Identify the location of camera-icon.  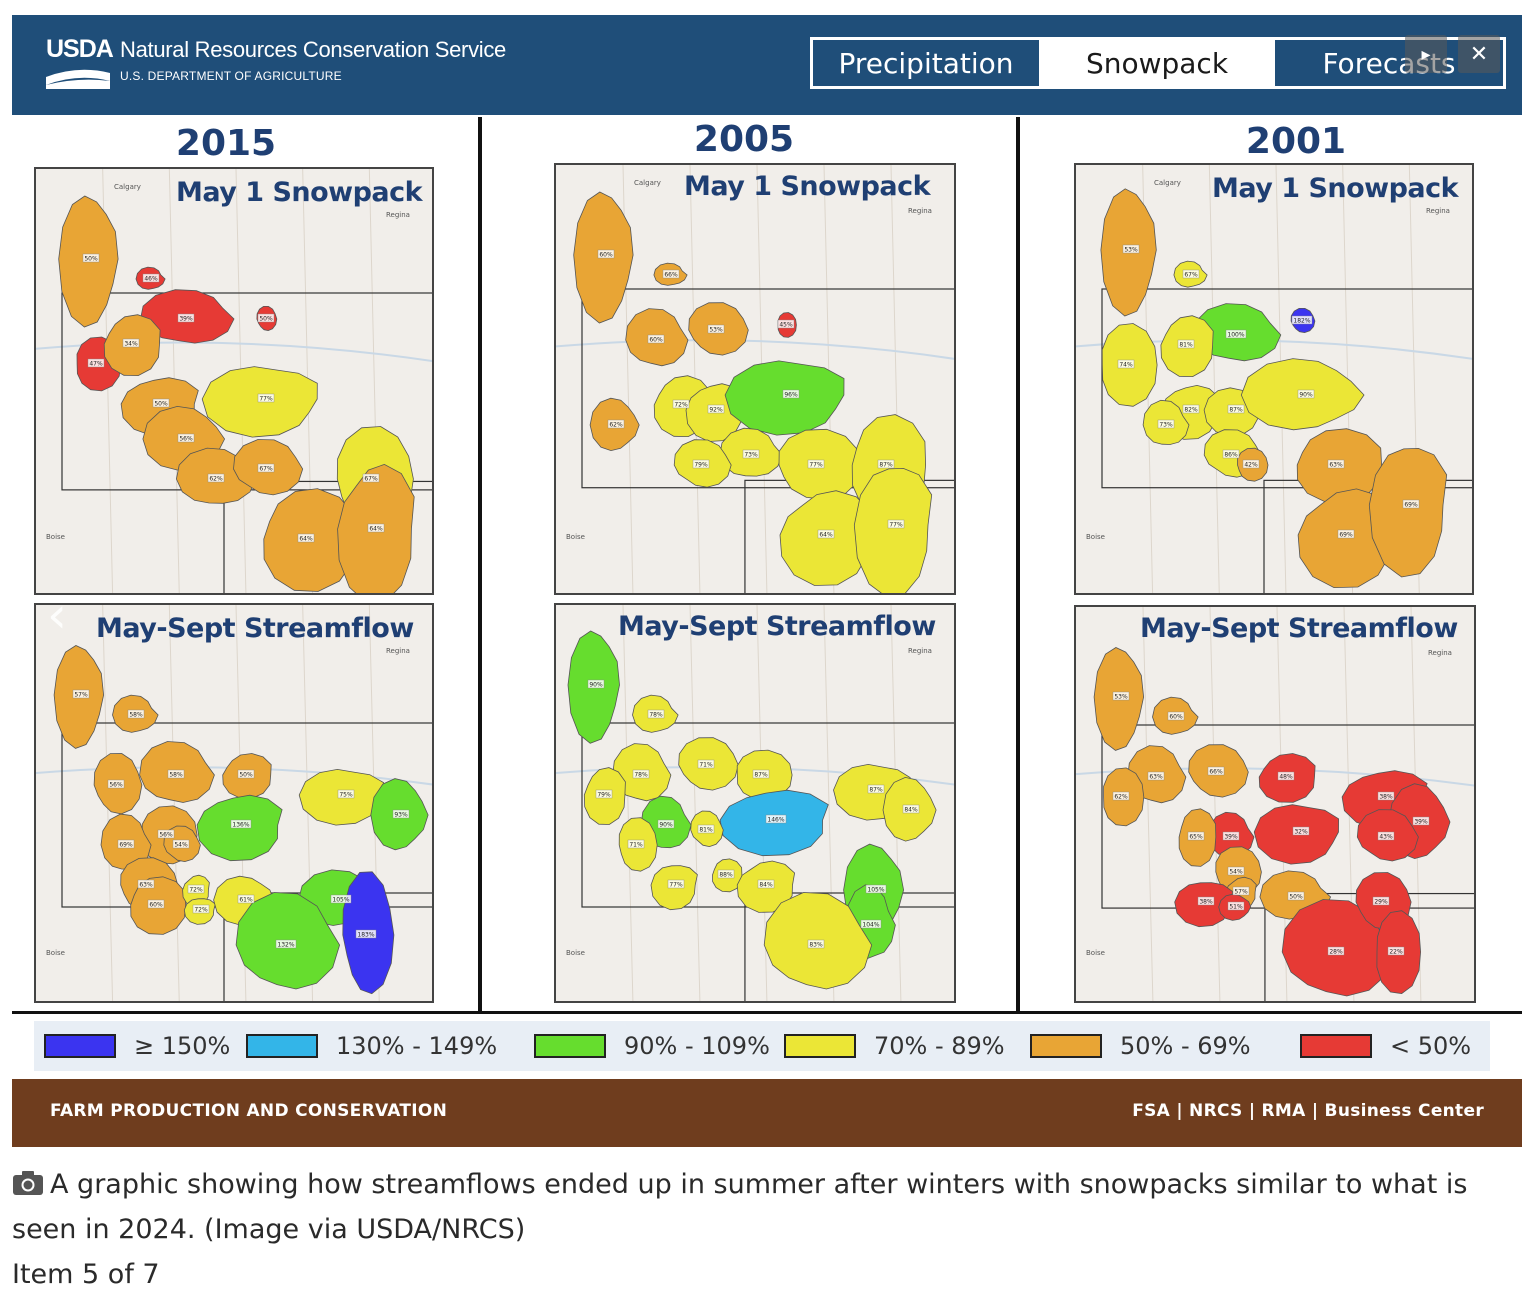
(28, 1183).